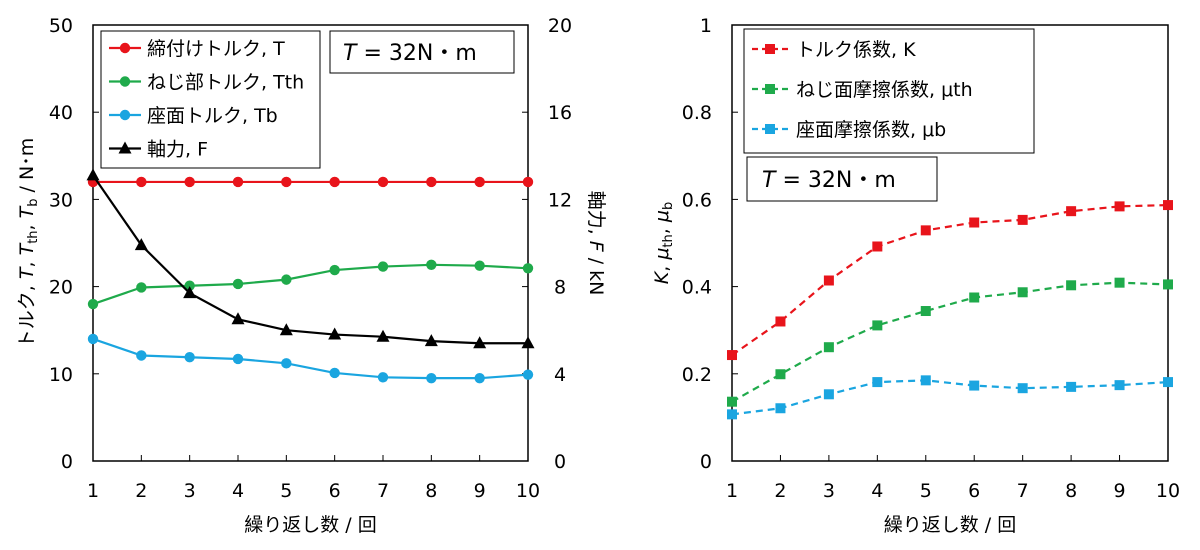  I want to click on x-tick-label: 3, so click(190, 491).